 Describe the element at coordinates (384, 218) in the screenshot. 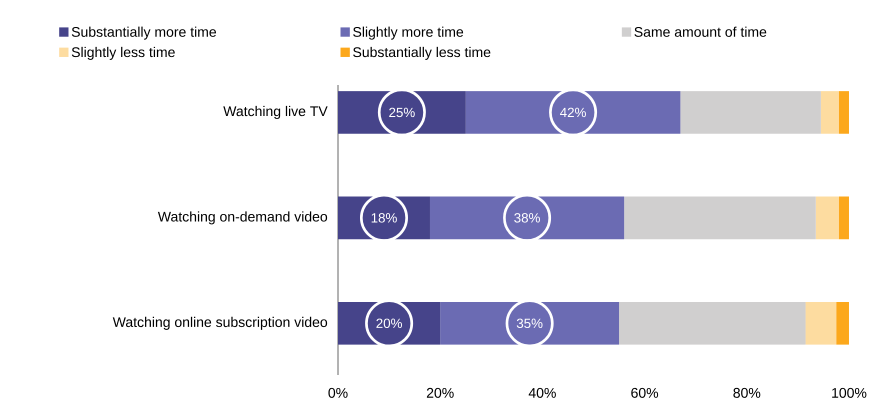

I see `data-label: 18%` at that location.